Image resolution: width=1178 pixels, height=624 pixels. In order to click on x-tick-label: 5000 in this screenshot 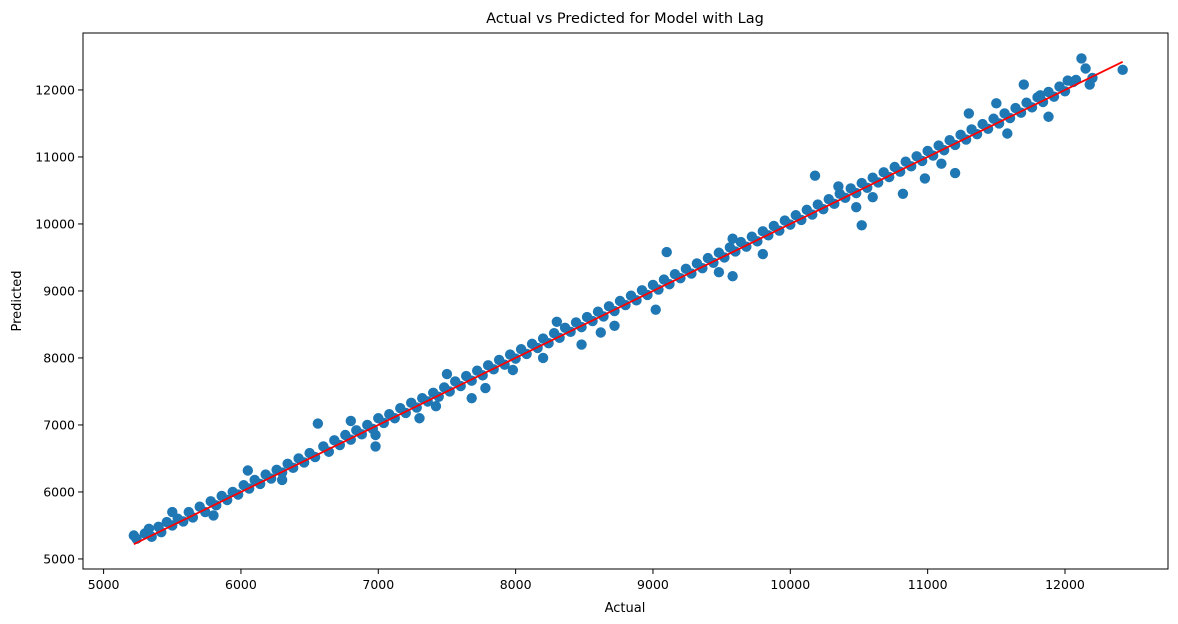, I will do `click(104, 584)`.